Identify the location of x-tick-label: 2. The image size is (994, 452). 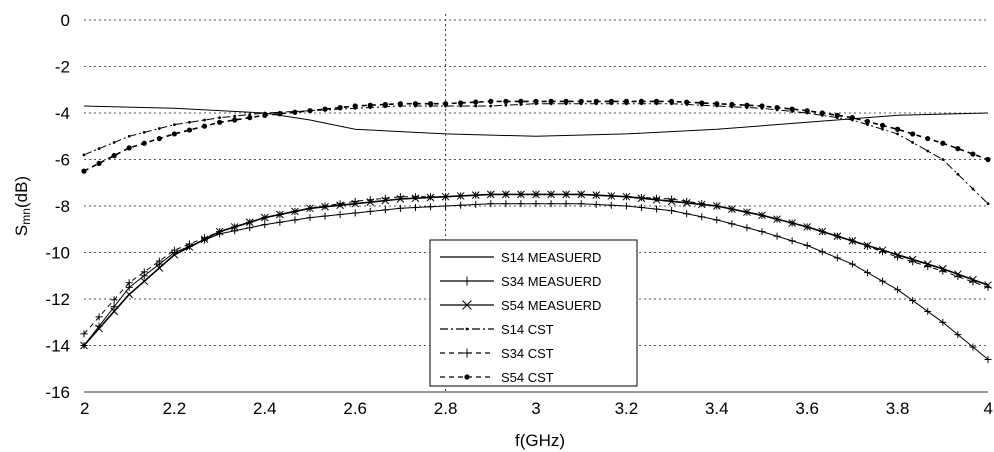
(84, 408).